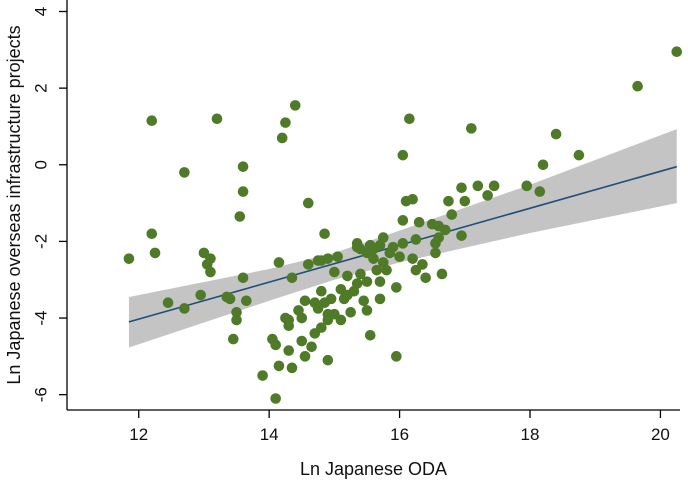 The width and height of the screenshot is (688, 485). I want to click on x-tick-label: 20, so click(660, 434).